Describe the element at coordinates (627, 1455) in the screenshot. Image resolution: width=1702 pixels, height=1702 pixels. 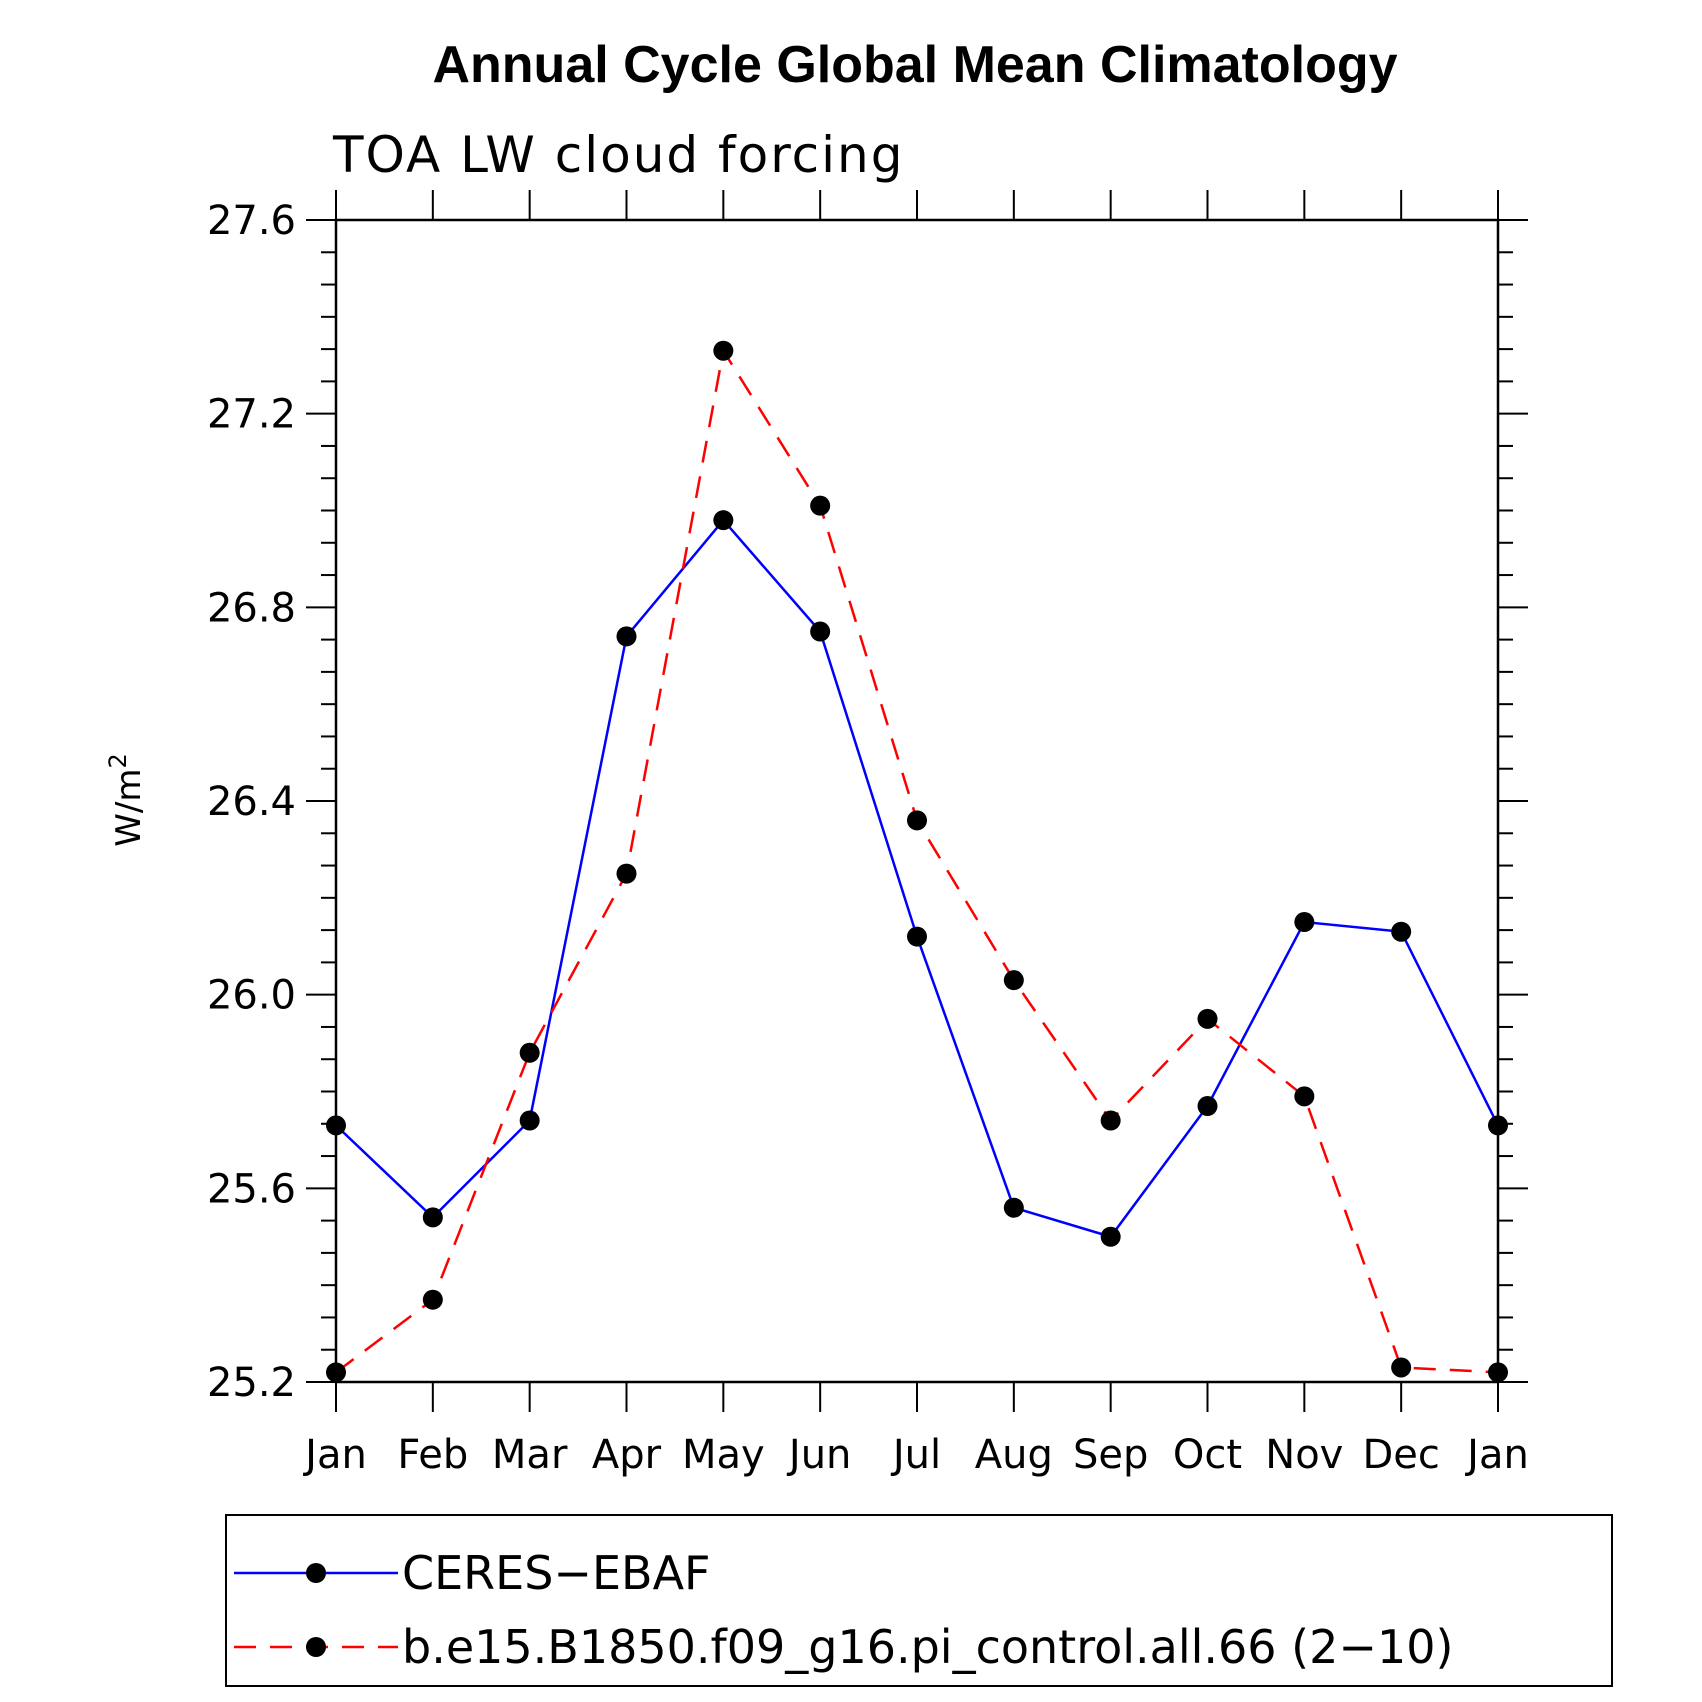
I see `x-tick-label: Apr` at that location.